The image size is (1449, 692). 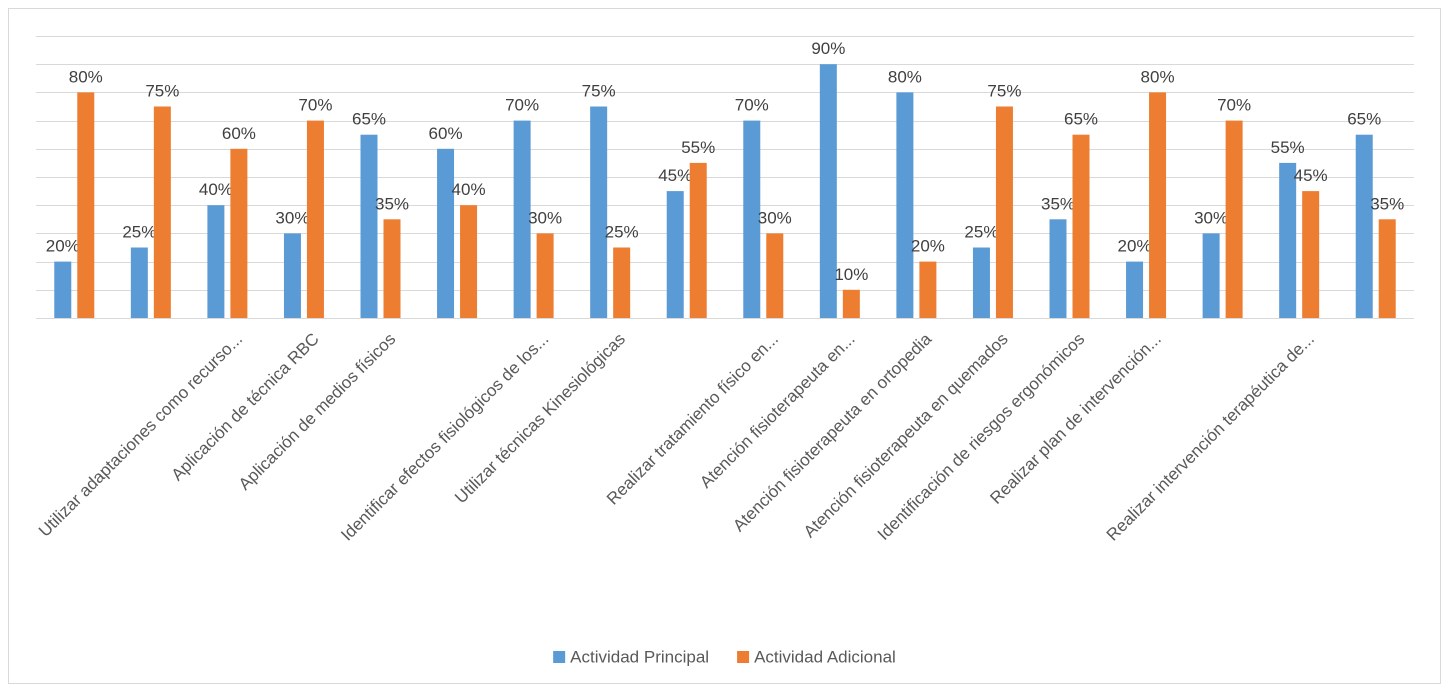 What do you see at coordinates (851, 274) in the screenshot?
I see `data-label: 10%` at bounding box center [851, 274].